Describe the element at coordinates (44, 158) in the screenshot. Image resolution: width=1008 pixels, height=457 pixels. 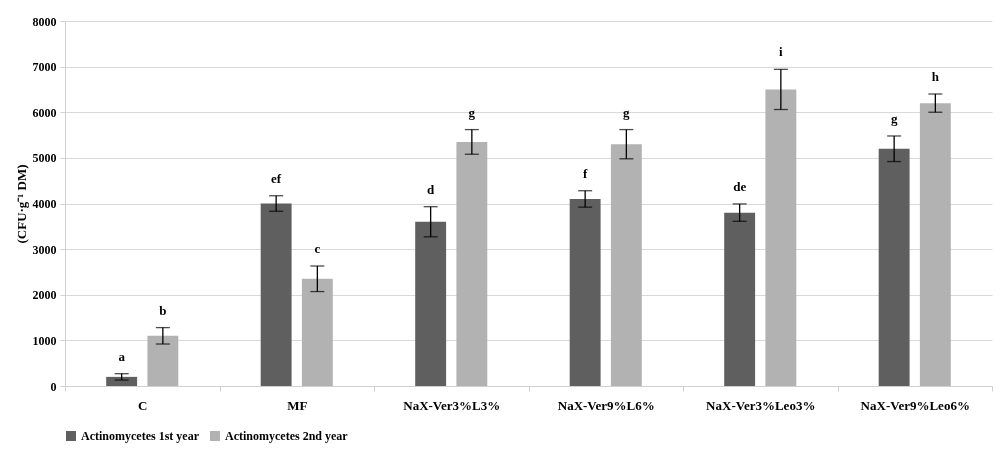
I see `y-tick-label: 5000` at that location.